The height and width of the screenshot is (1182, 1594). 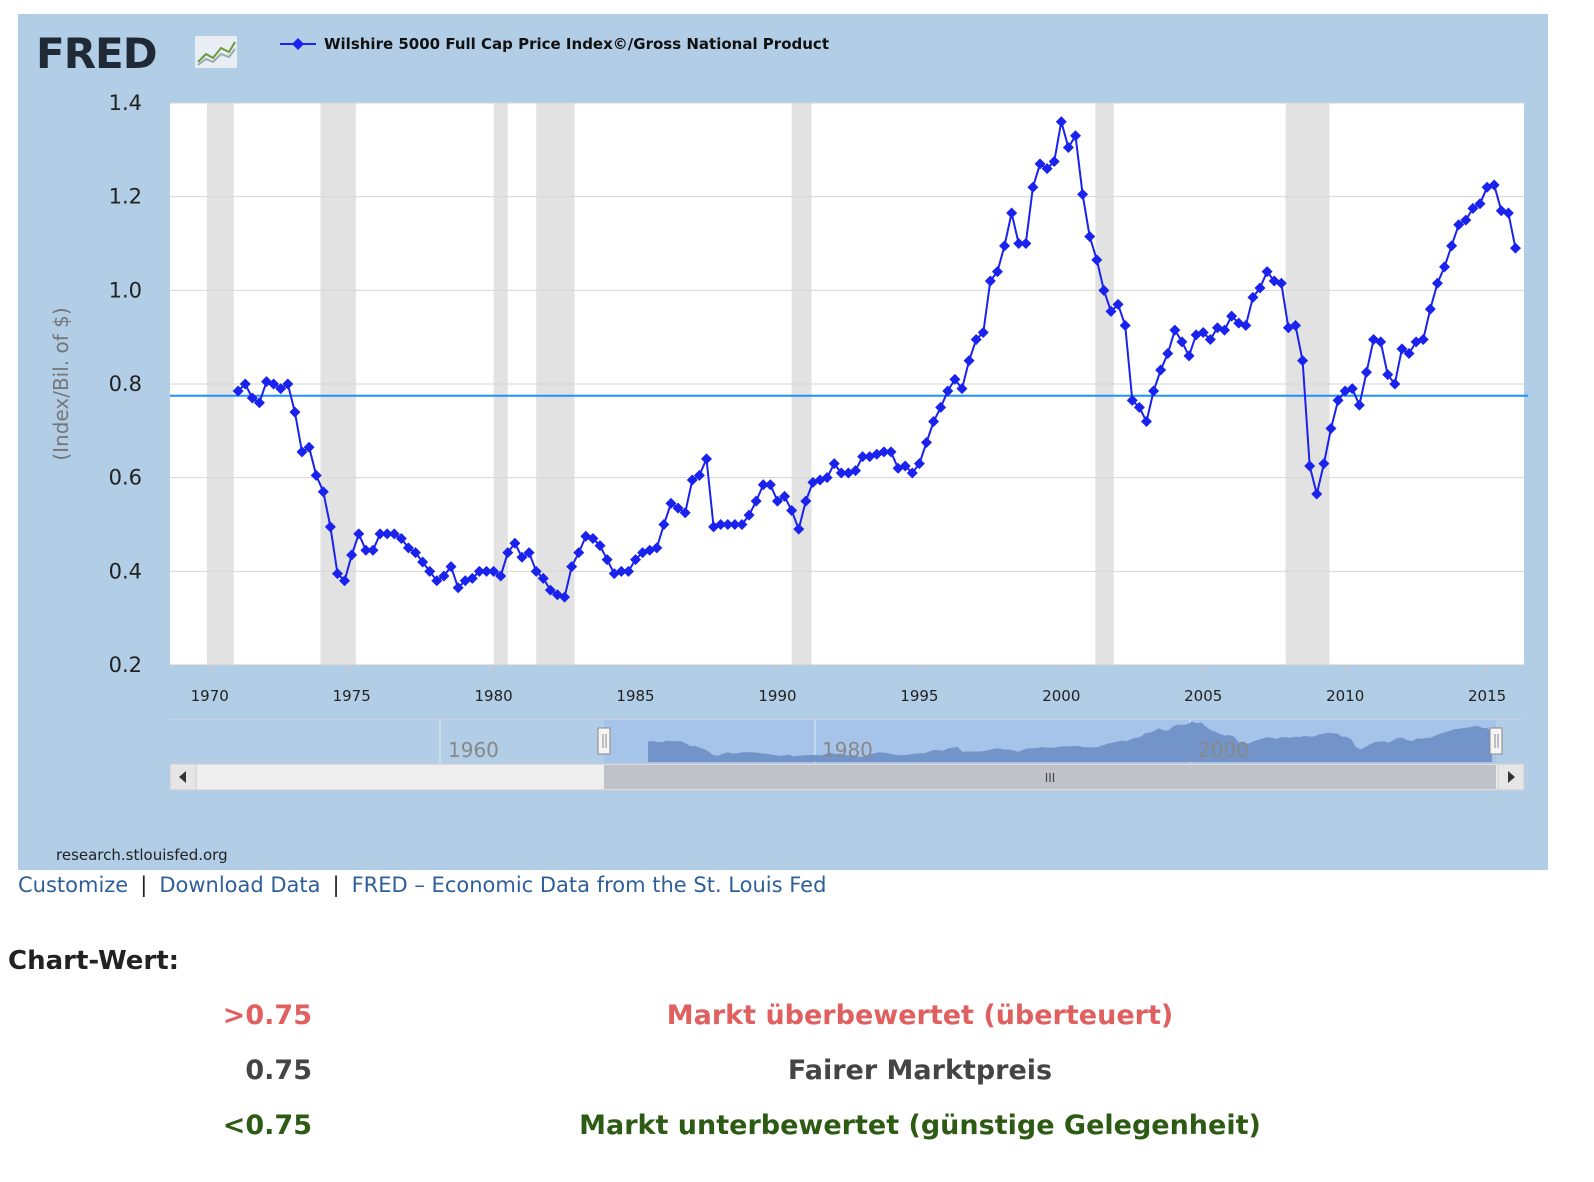 I want to click on navigator-series-area, so click(x=1070, y=741).